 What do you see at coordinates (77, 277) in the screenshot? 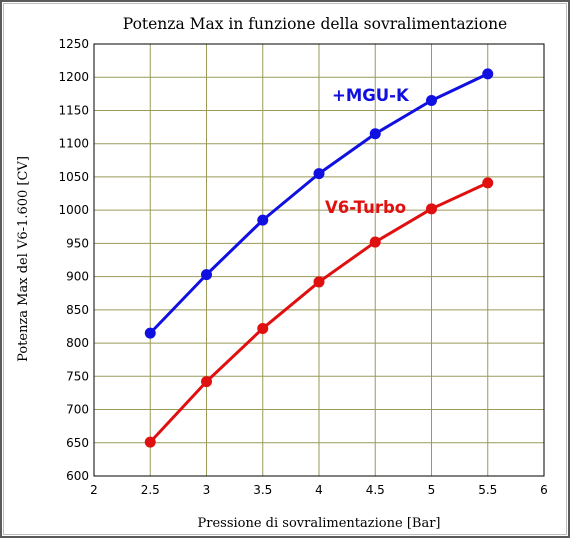
I see `y-tick-label: 900` at bounding box center [77, 277].